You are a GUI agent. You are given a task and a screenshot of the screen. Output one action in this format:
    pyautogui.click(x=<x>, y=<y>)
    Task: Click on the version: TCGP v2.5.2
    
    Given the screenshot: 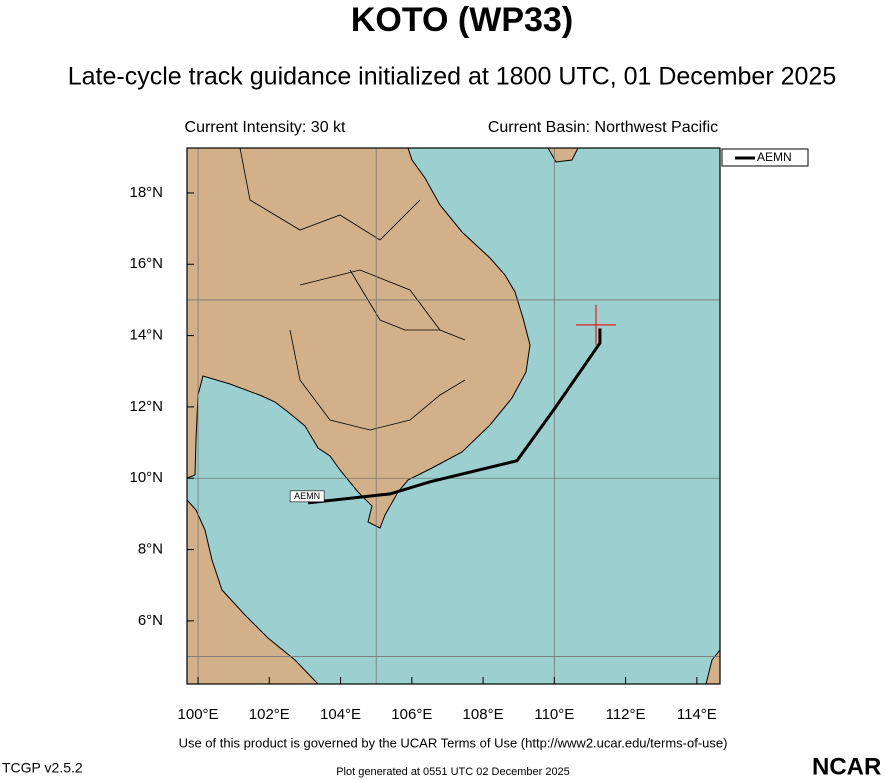 What is the action you would take?
    pyautogui.click(x=42, y=768)
    